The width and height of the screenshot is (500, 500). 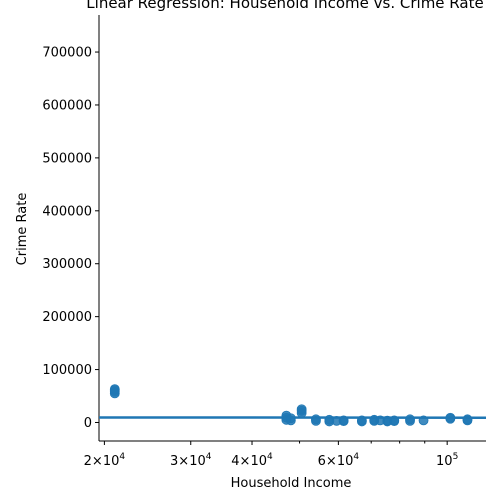 I want to click on y-tick-label: 700000, so click(x=67, y=53).